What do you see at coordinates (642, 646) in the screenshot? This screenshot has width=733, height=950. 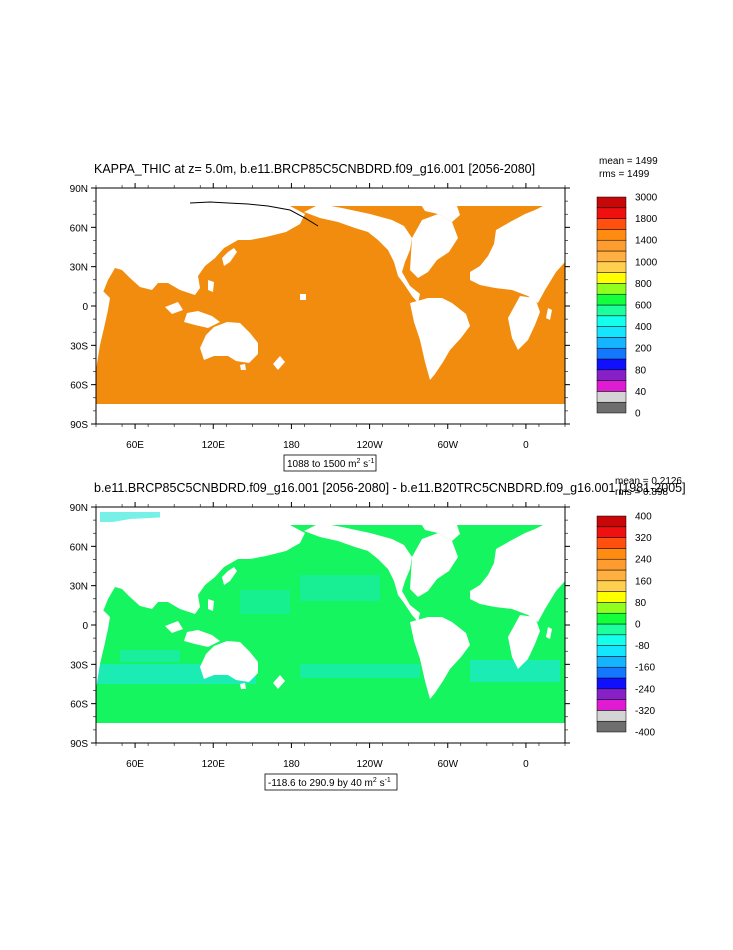 I see `colorbar-label: -80` at bounding box center [642, 646].